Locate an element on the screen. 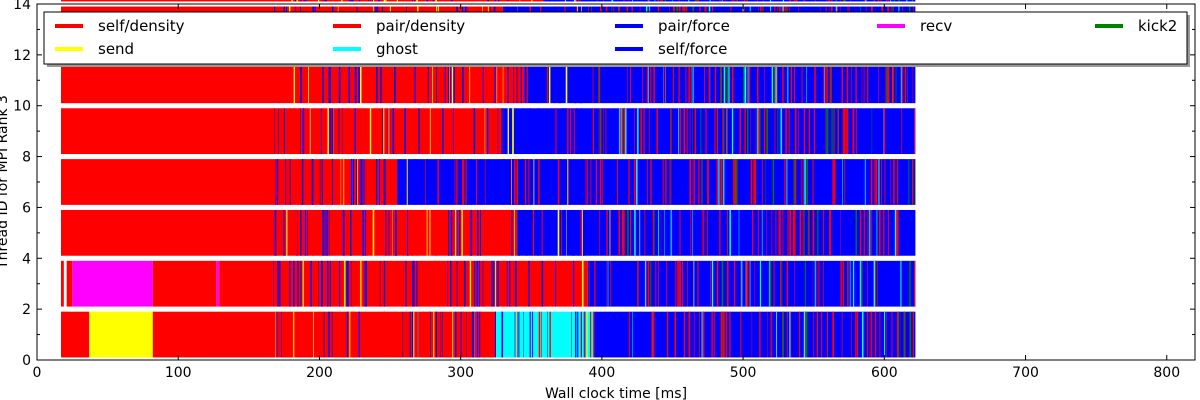  legend-label: self/force is located at coordinates (692, 49).